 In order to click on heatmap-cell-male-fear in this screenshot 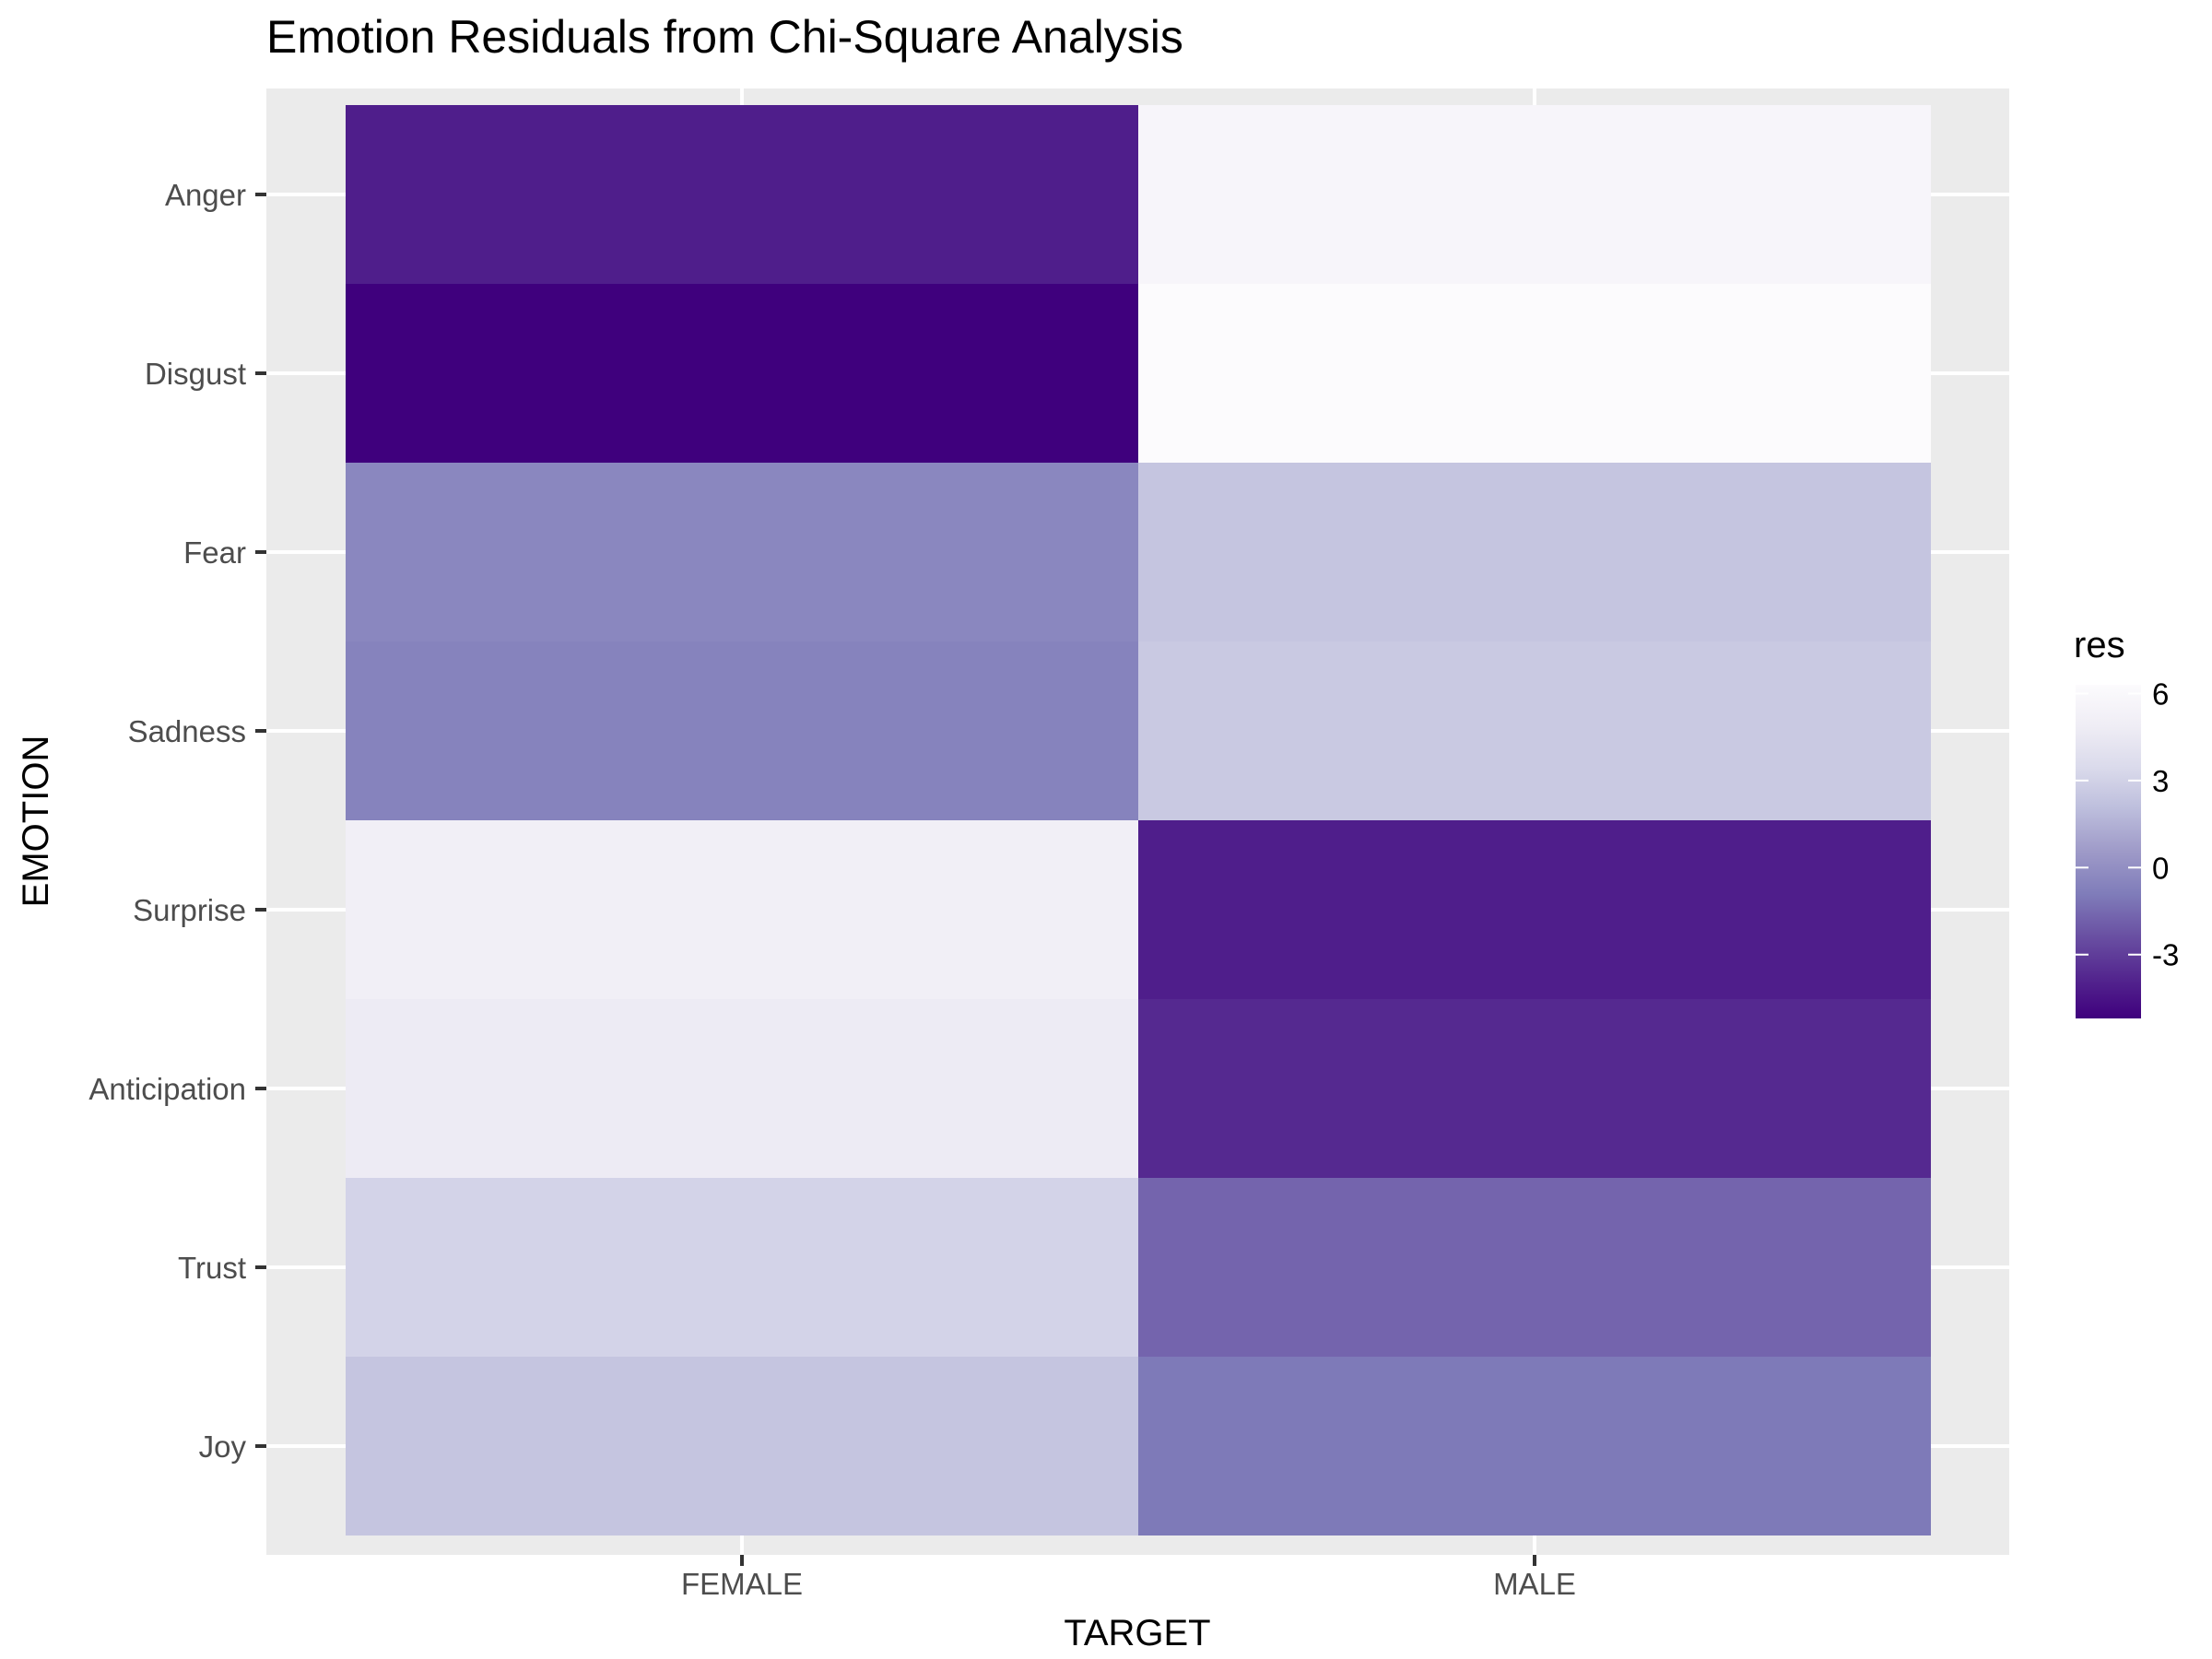, I will do `click(1534, 552)`.